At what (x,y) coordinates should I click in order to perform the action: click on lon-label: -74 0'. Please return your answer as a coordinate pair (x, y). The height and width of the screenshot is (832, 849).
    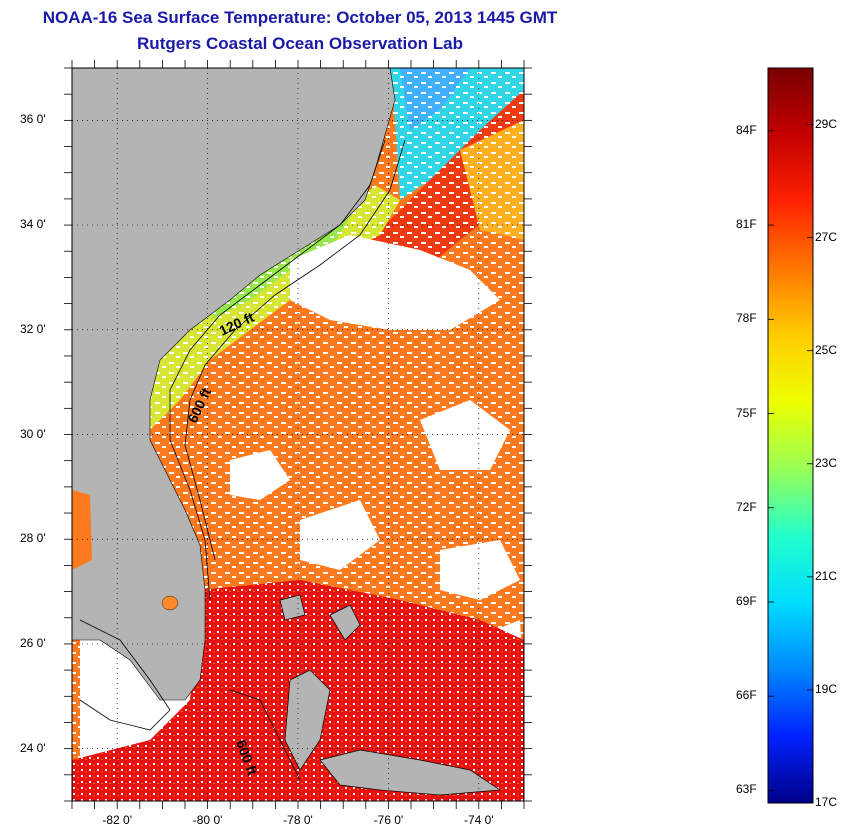
    Looking at the image, I should click on (478, 820).